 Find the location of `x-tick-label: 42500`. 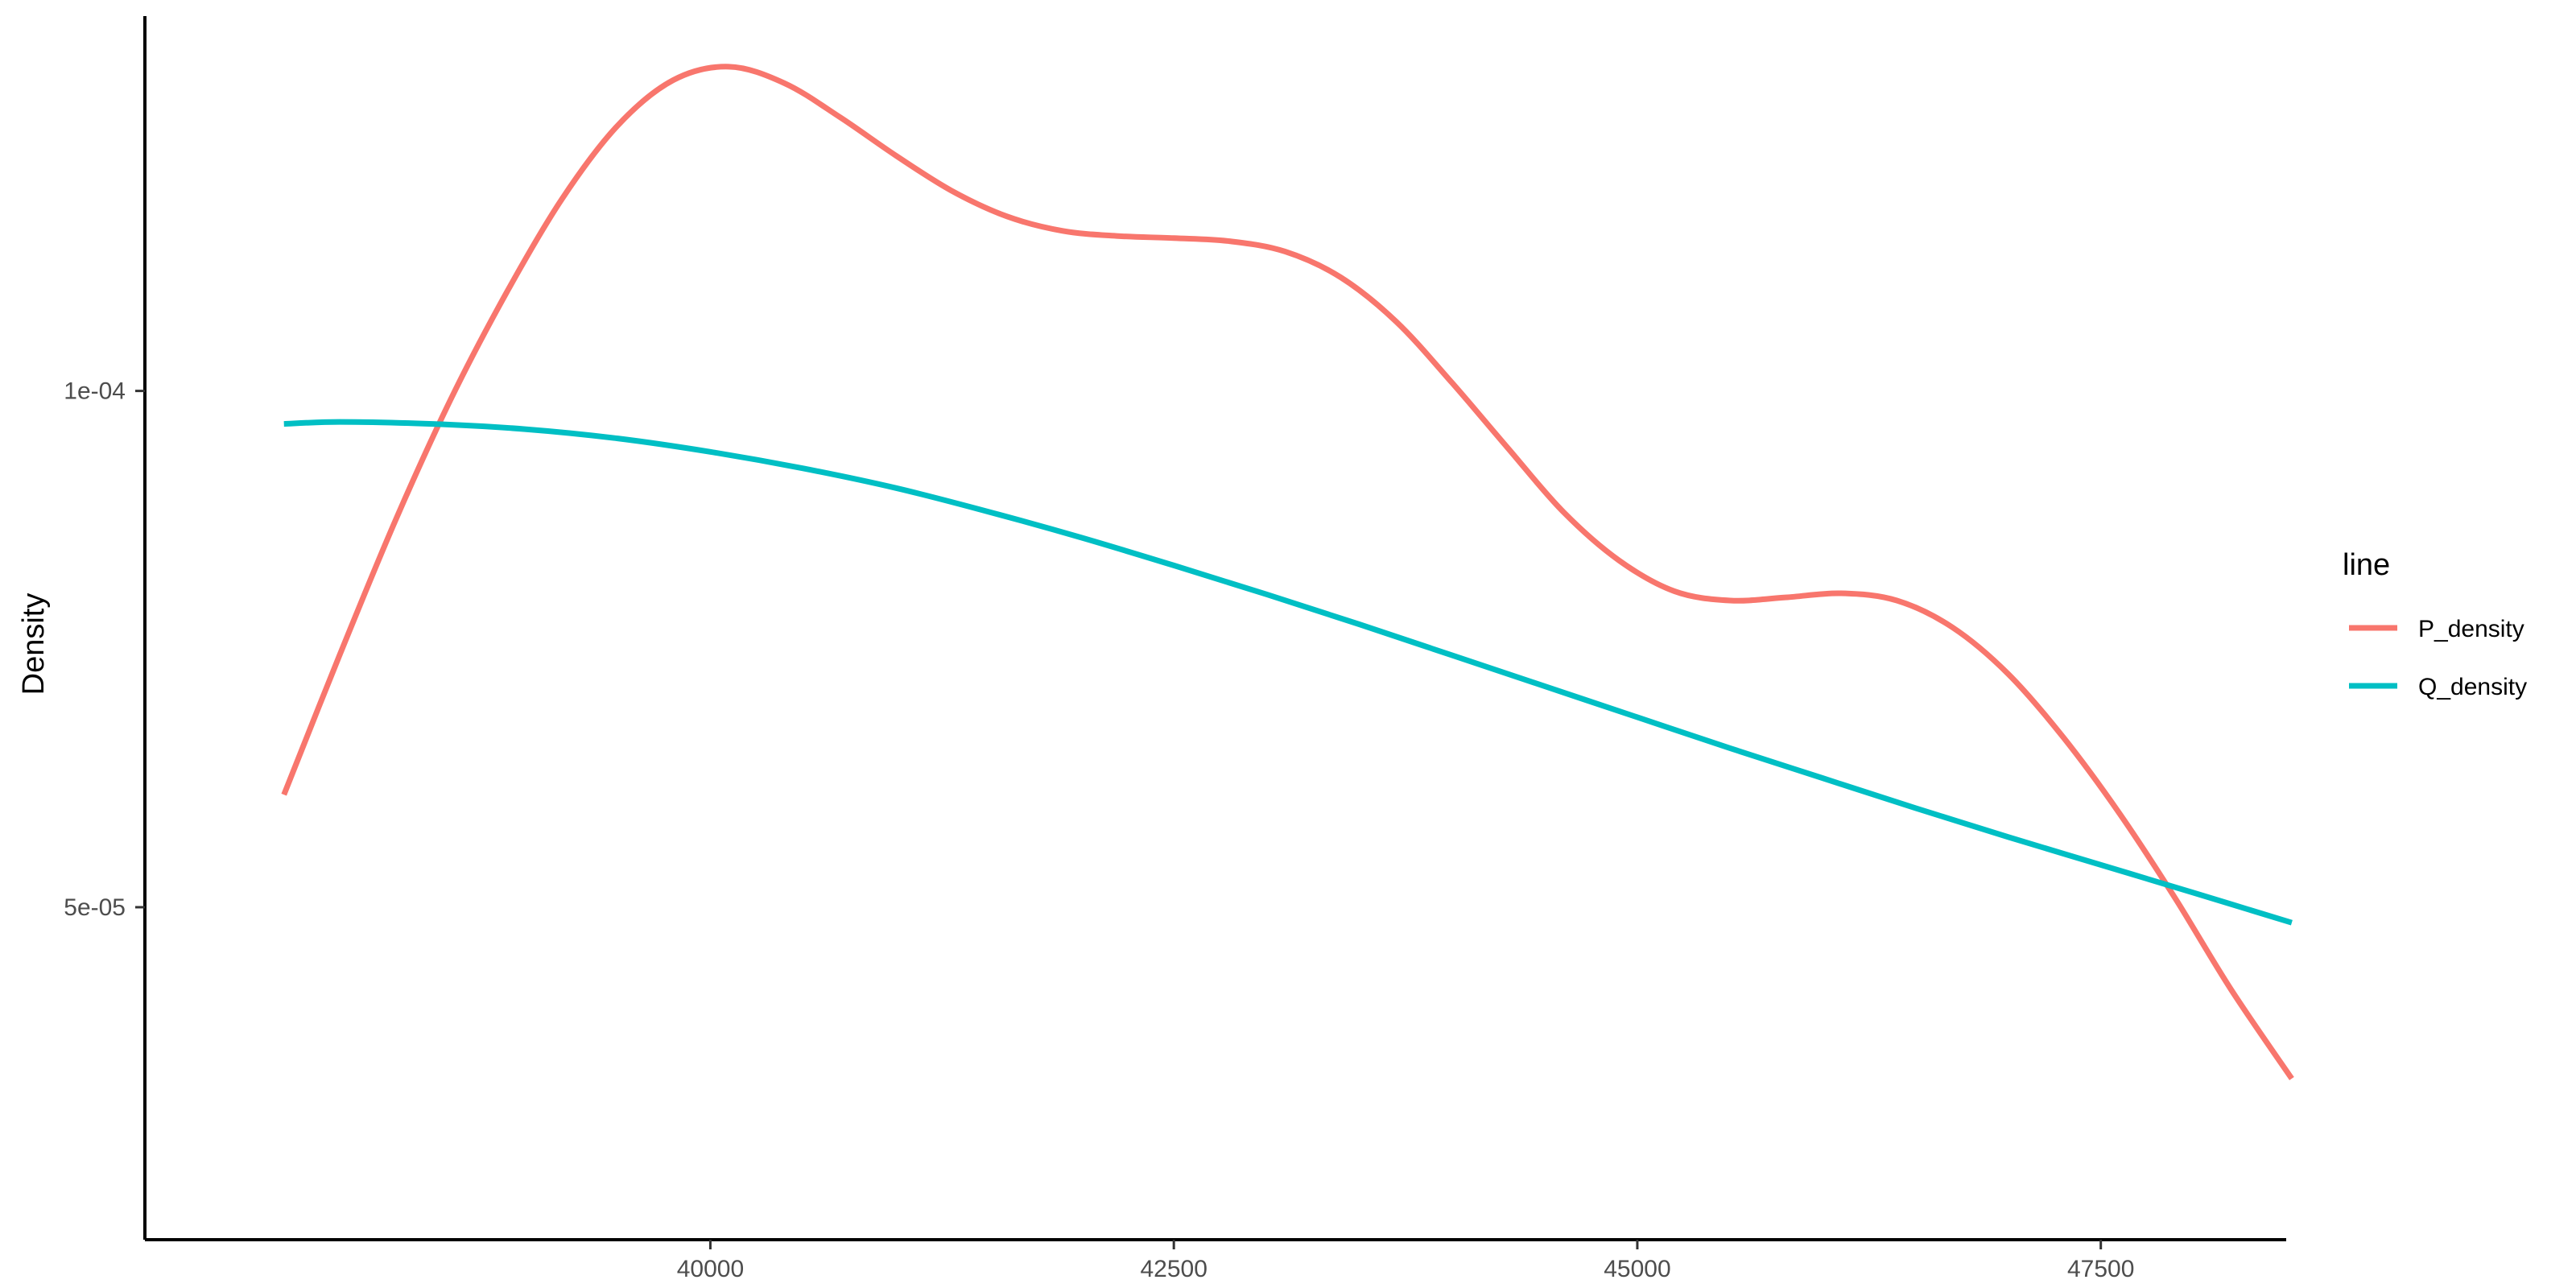

x-tick-label: 42500 is located at coordinates (1173, 1269).